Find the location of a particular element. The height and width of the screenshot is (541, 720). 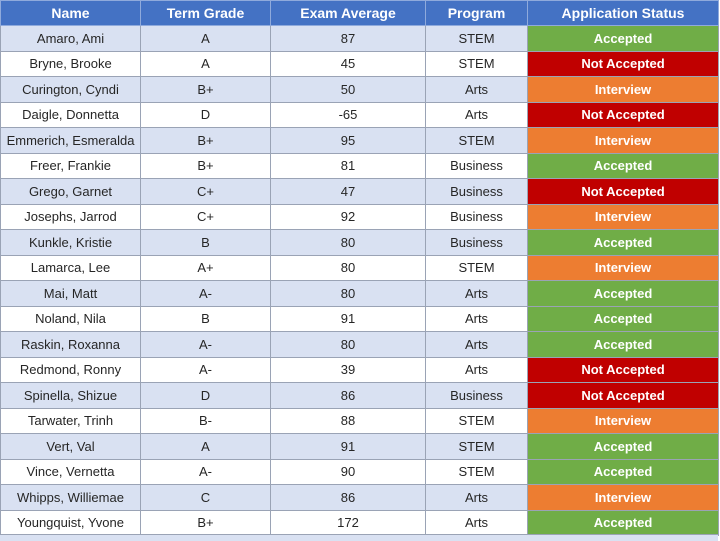

exam-average-cell: 172 is located at coordinates (348, 522).